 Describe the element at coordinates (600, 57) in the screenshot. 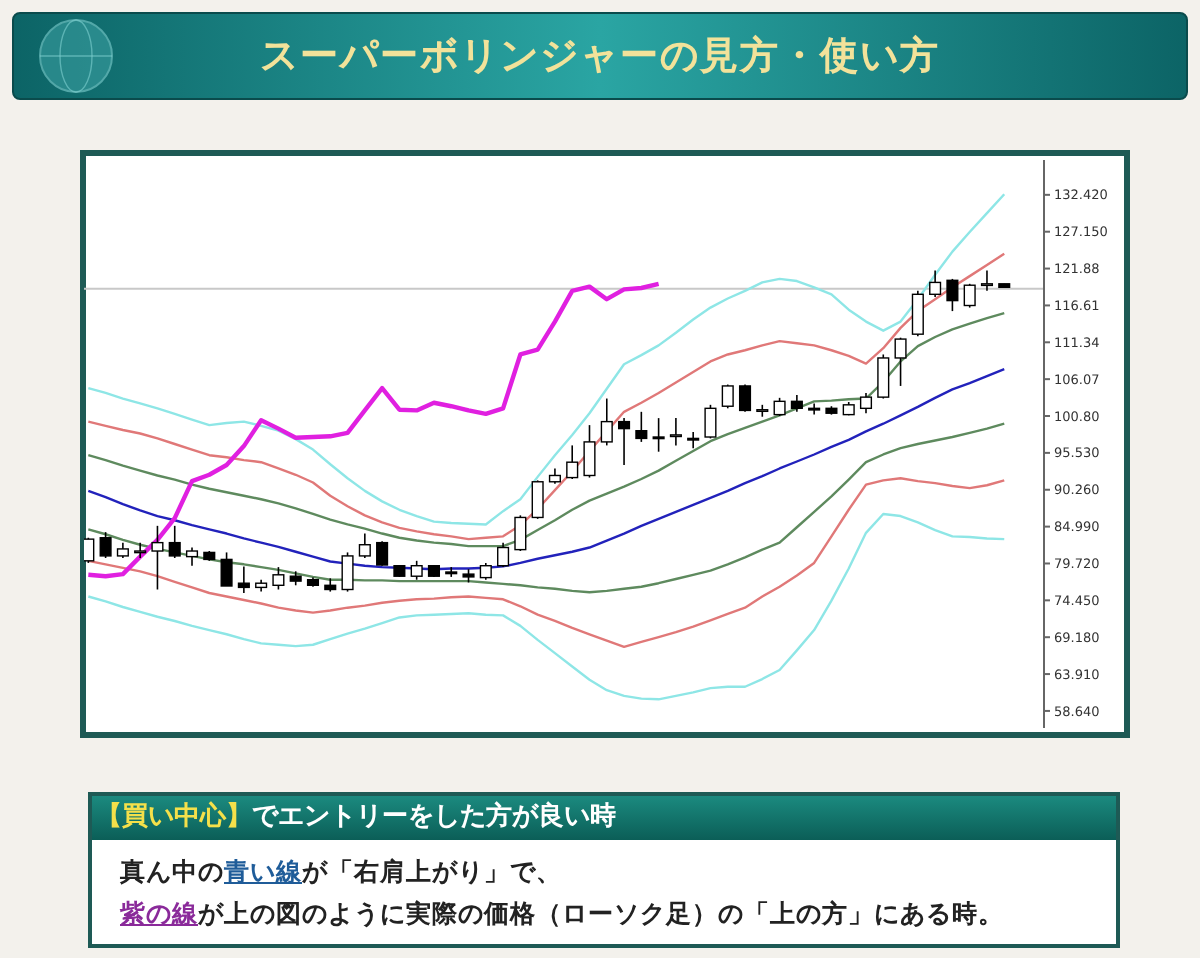

I see `chart-title: スーパーボリンジャーの見方・使い方` at that location.